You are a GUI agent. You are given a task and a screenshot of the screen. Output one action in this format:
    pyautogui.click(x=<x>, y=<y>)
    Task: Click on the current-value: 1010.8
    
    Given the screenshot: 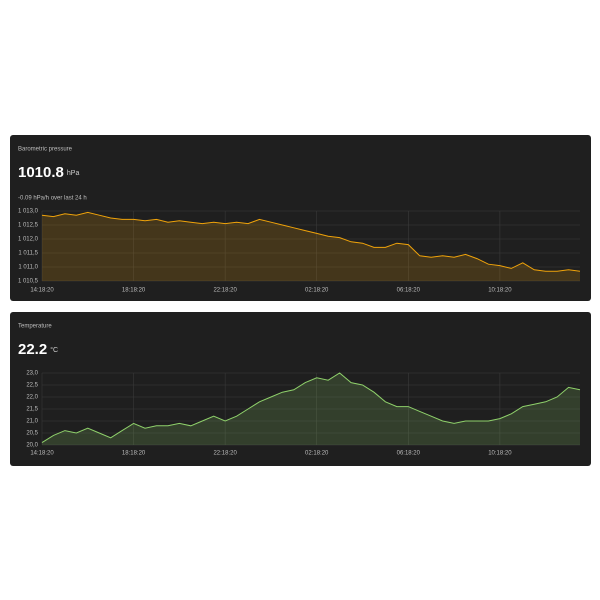 What is the action you would take?
    pyautogui.click(x=41, y=172)
    